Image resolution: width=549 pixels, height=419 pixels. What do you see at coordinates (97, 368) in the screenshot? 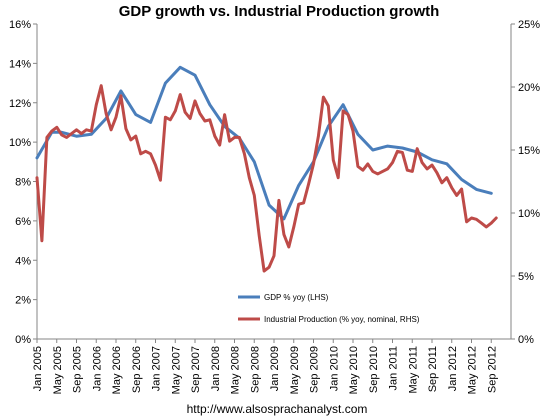
I see `x-axis-tick-label: Jan 2006` at bounding box center [97, 368].